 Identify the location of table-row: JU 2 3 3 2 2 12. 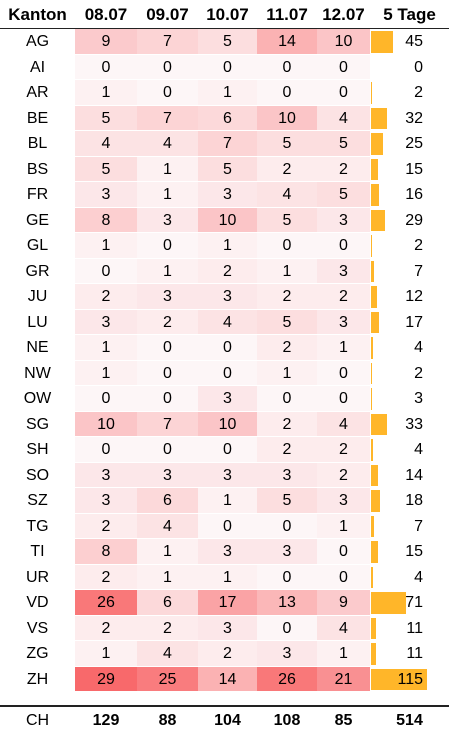
(224, 297).